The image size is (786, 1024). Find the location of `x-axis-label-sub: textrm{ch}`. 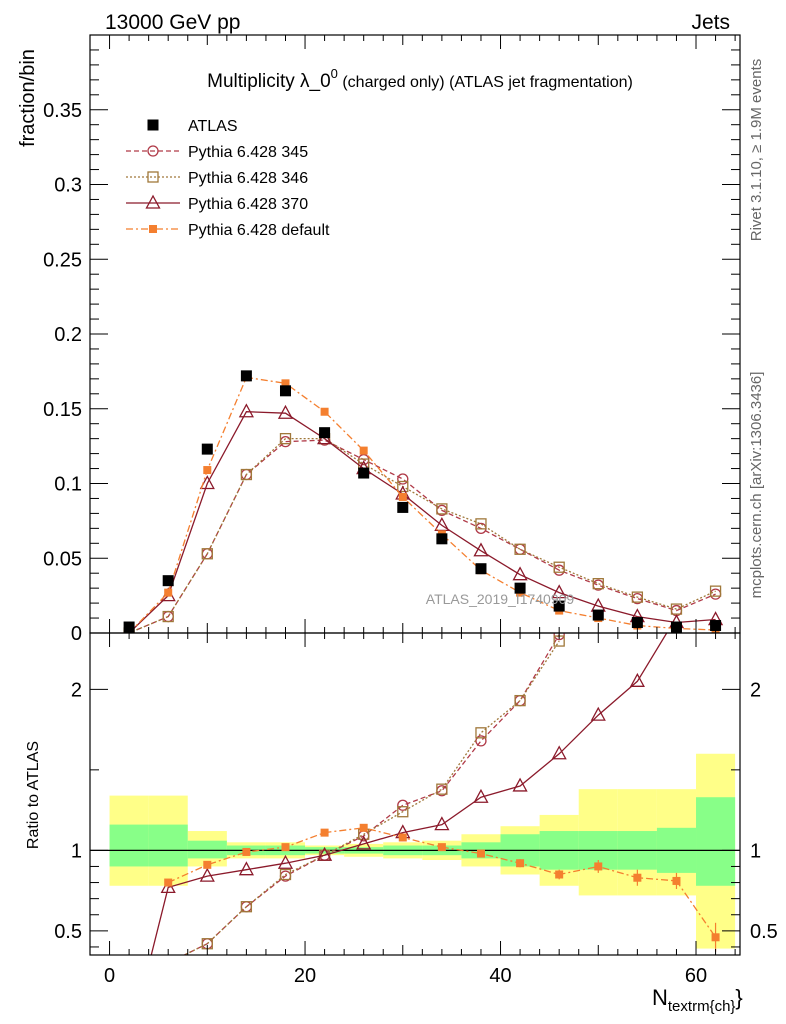

x-axis-label-sub: textrm{ch} is located at coordinates (702, 1006).